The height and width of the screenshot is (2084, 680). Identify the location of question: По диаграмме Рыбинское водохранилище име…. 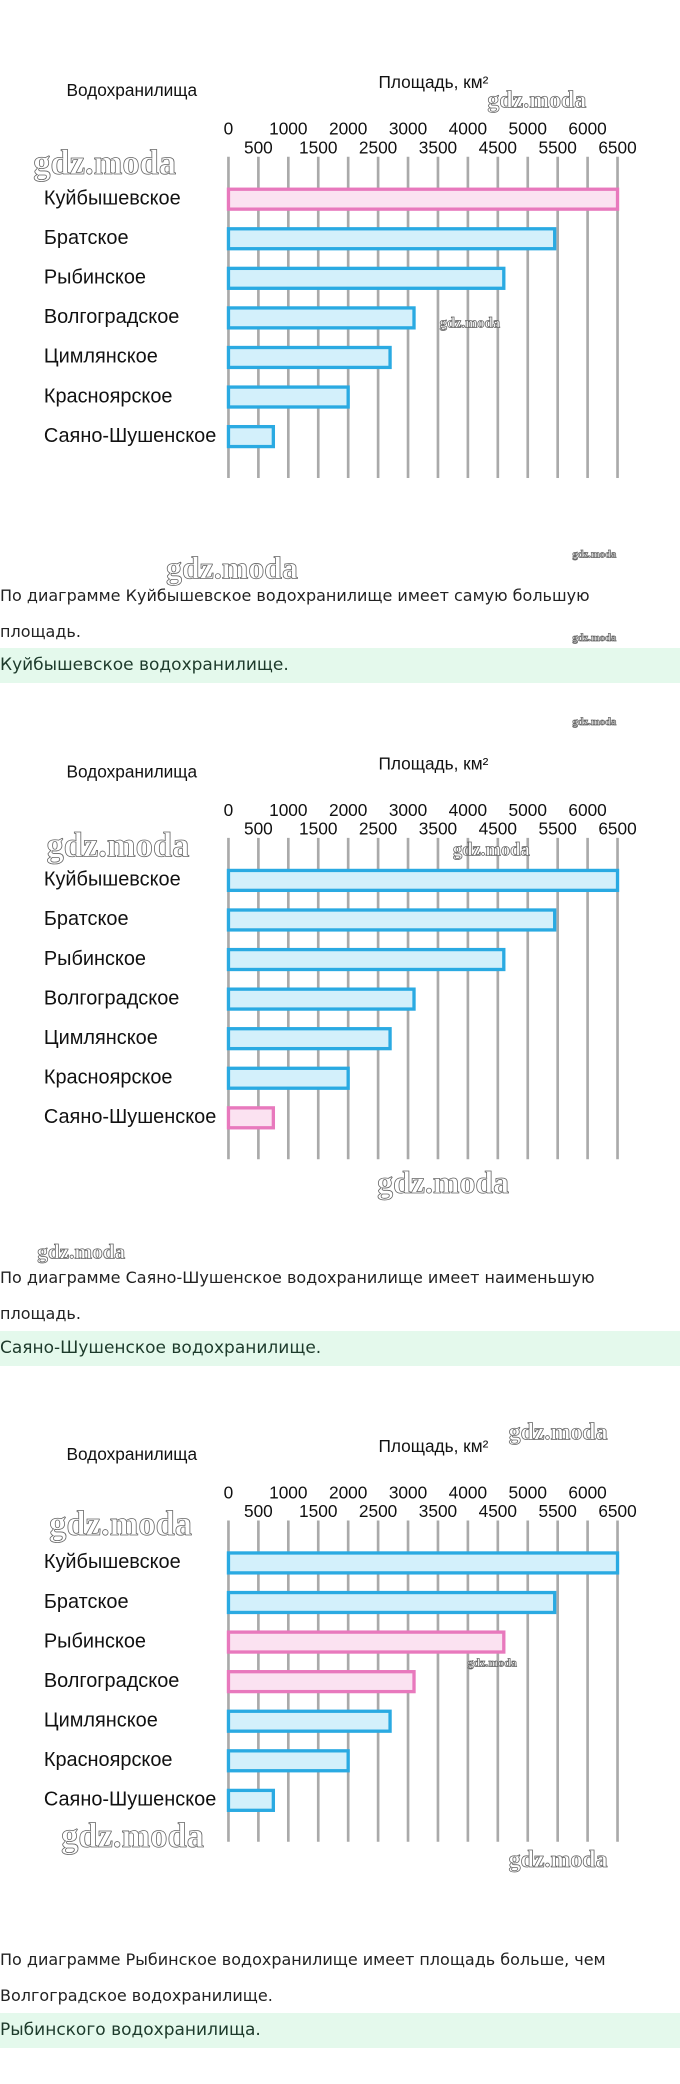
(303, 1977).